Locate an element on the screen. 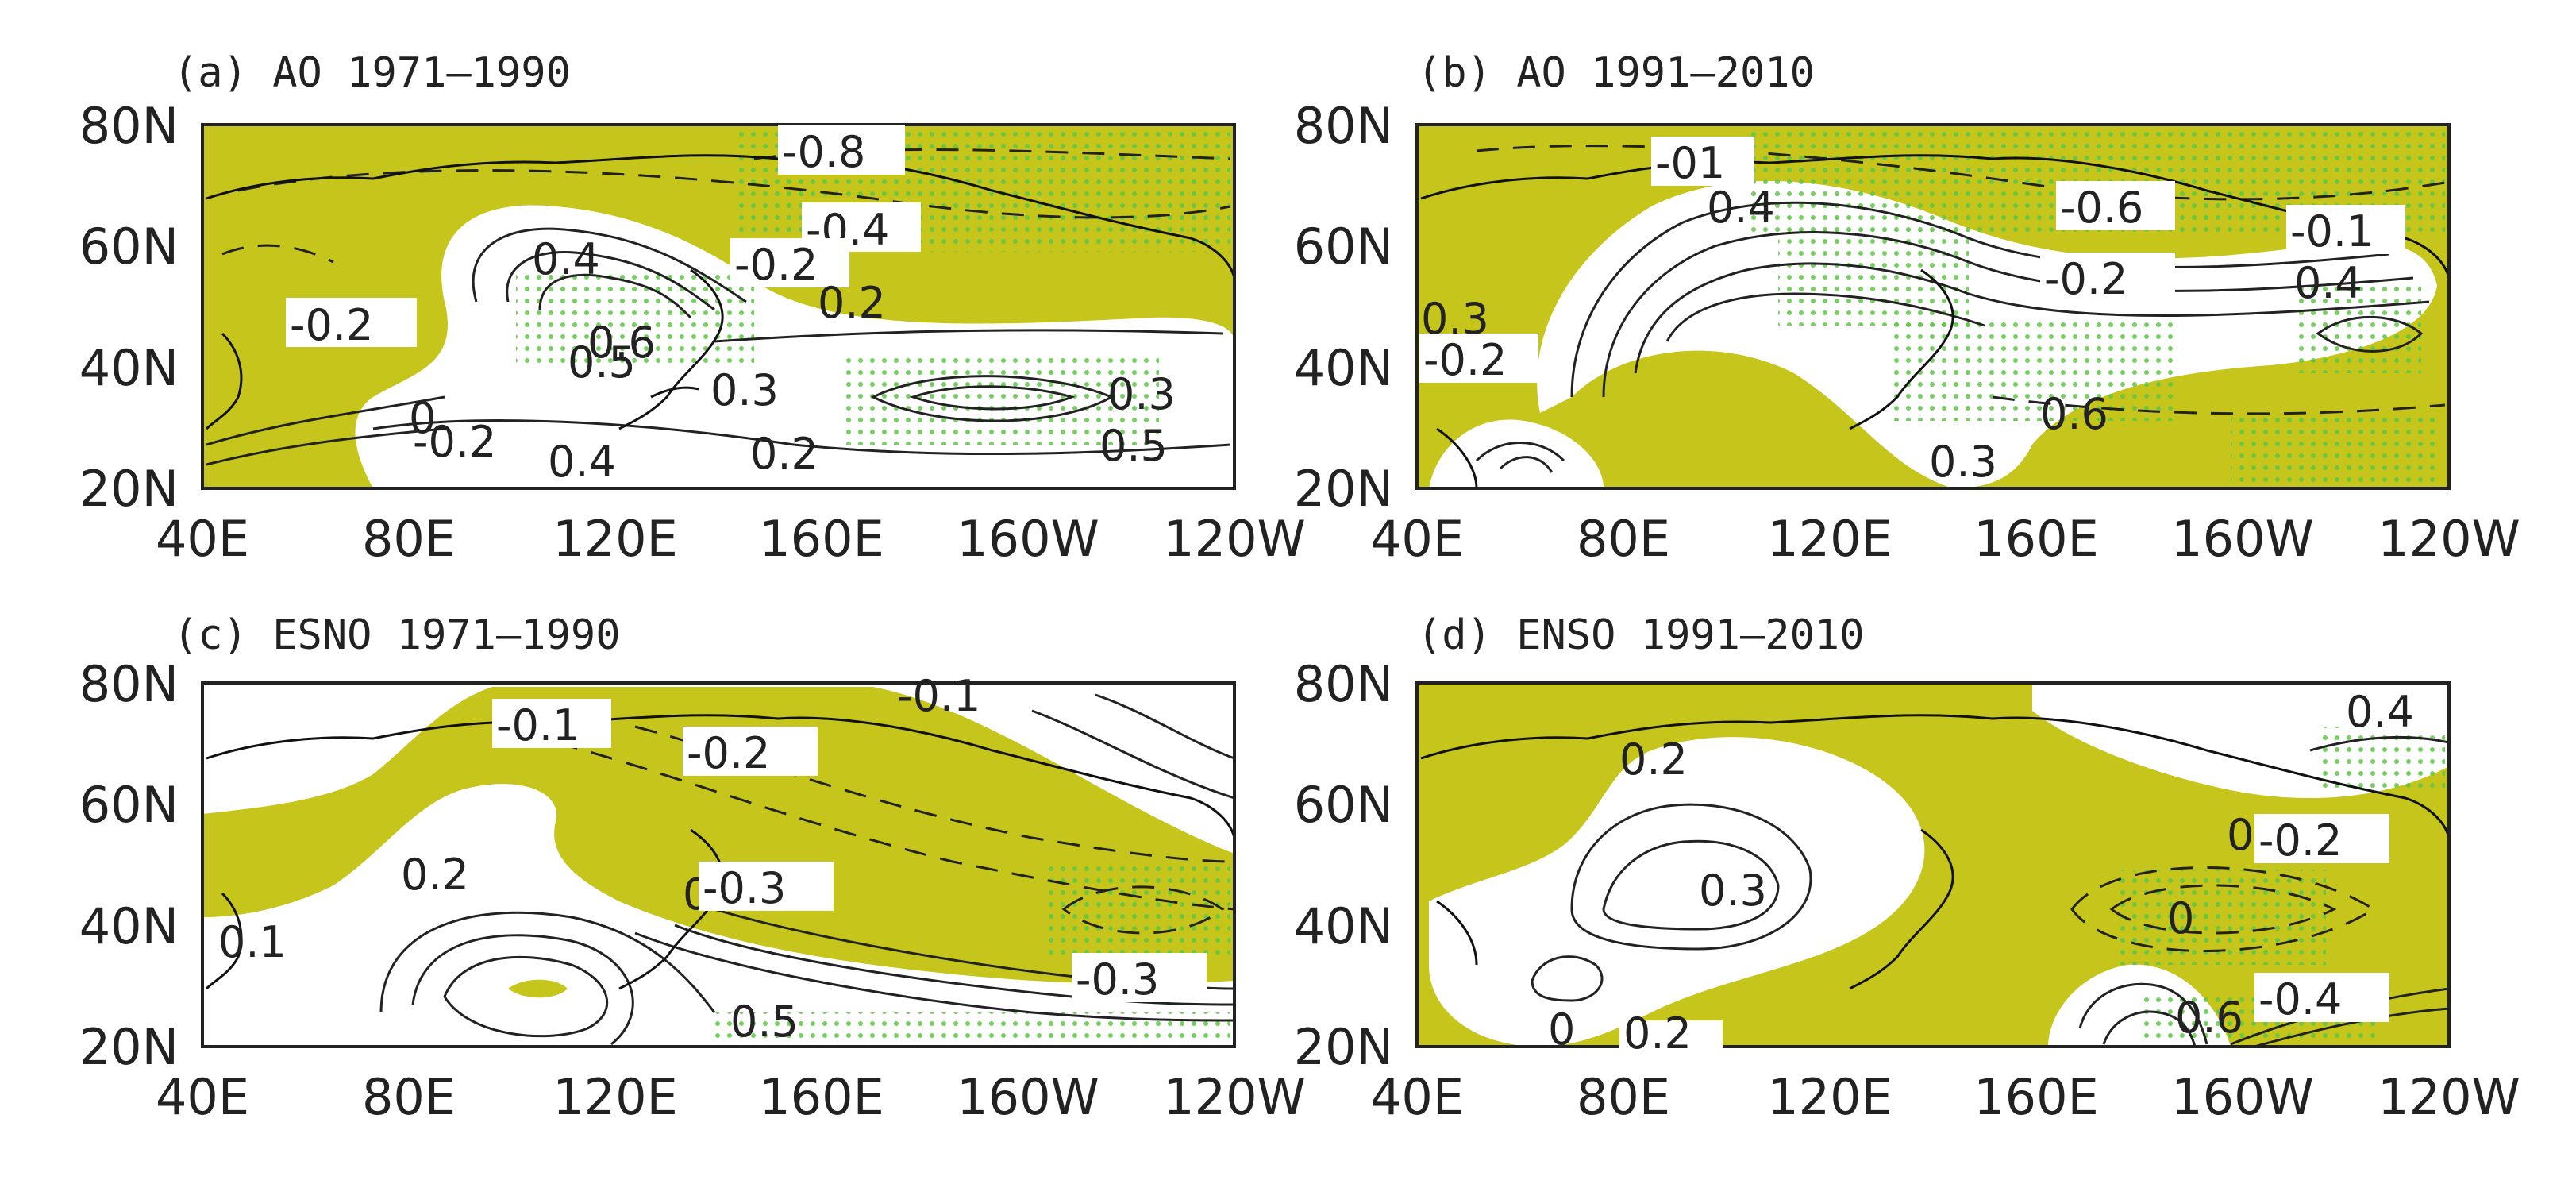  contour-label: -0.1 is located at coordinates (2332, 231).